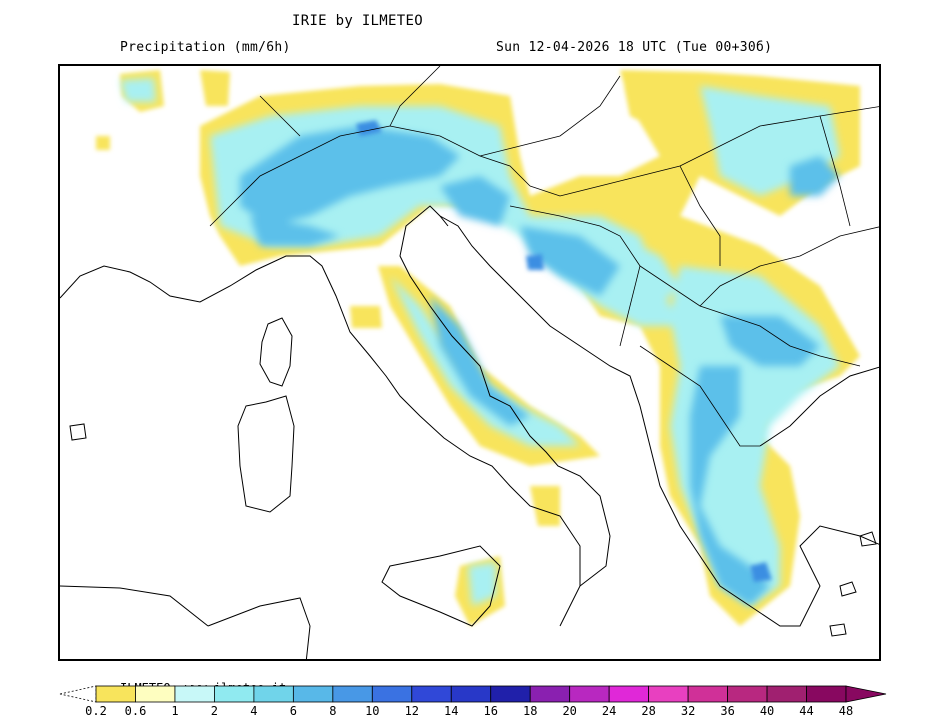  Describe the element at coordinates (293, 711) in the screenshot. I see `legend-tick-label: 6` at that location.